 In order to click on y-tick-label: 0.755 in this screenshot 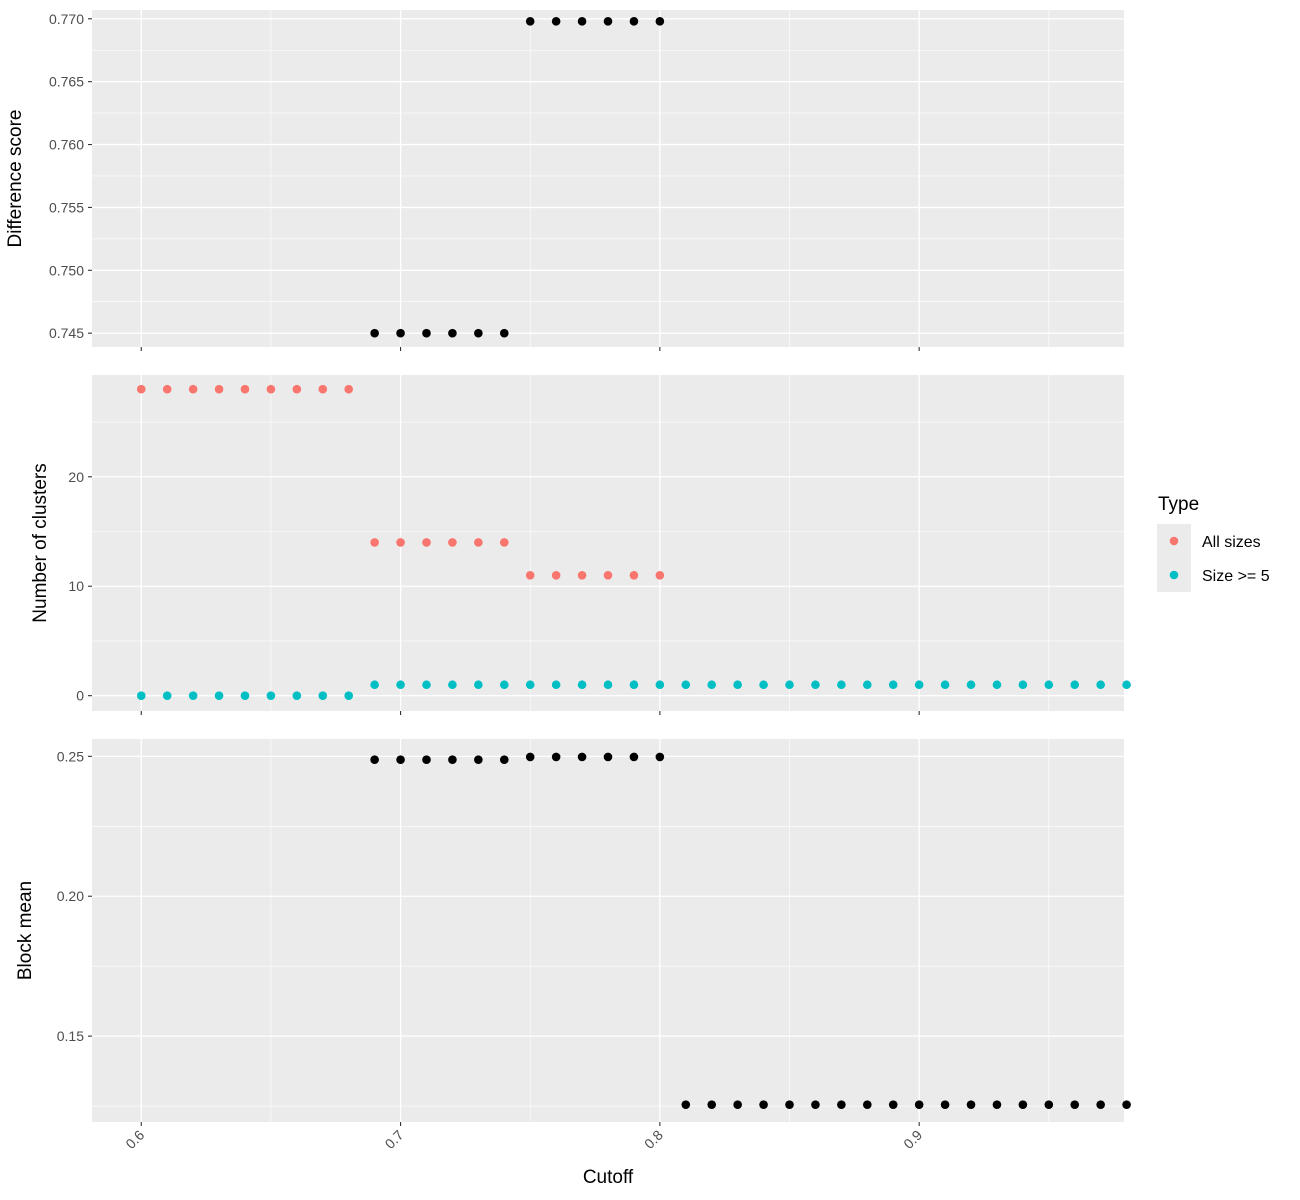, I will do `click(66, 207)`.